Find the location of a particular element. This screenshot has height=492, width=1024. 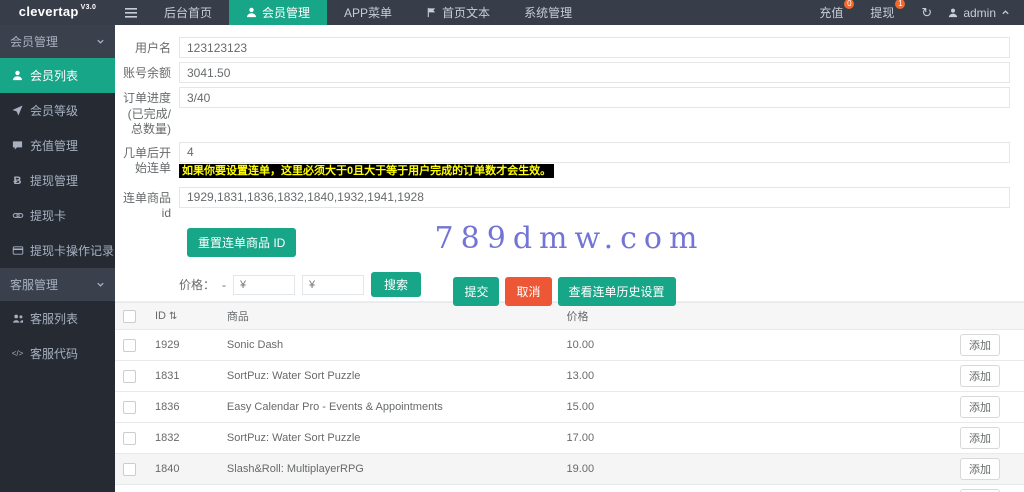

cell-price: 17.00 is located at coordinates (747, 438).